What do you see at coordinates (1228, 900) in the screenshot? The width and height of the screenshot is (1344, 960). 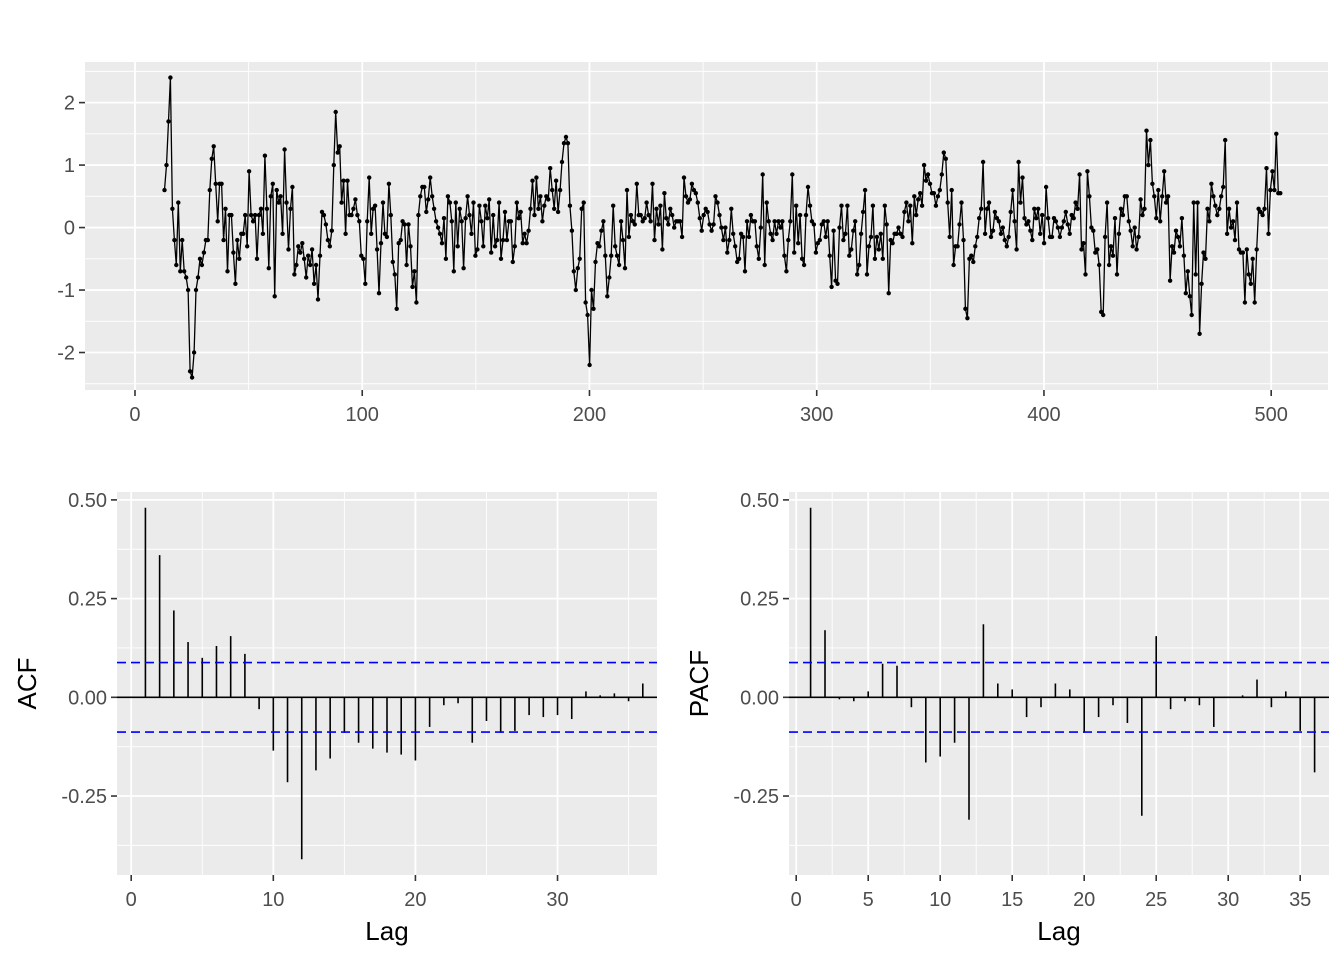 I see `x-tick-label: 30` at bounding box center [1228, 900].